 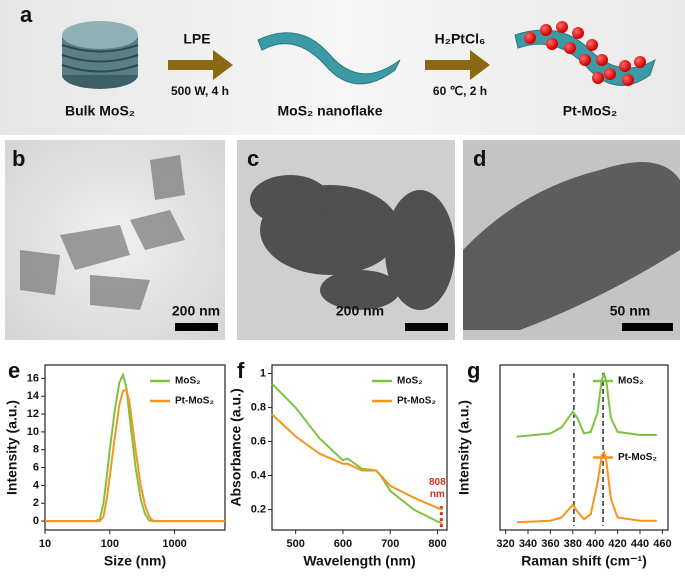 What do you see at coordinates (33, 396) in the screenshot?
I see `y-tick-label: 14` at bounding box center [33, 396].